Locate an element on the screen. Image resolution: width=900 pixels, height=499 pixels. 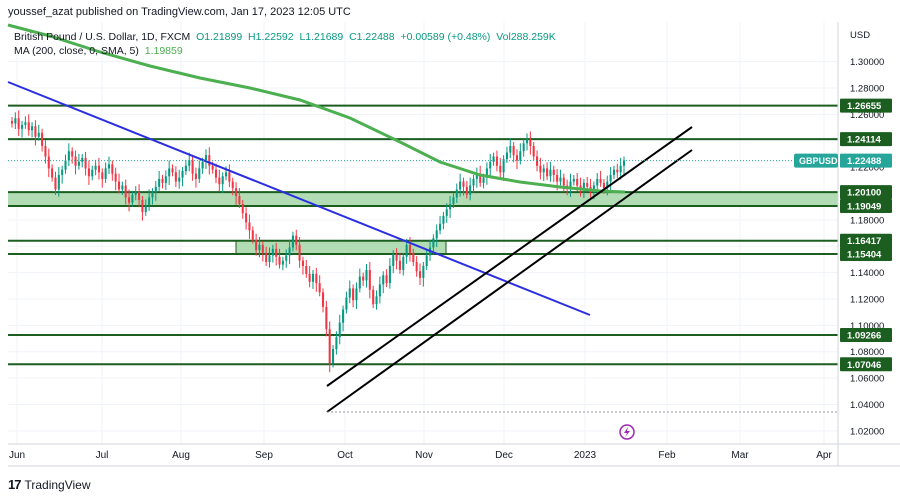
x-tick-label: Mar is located at coordinates (740, 455).